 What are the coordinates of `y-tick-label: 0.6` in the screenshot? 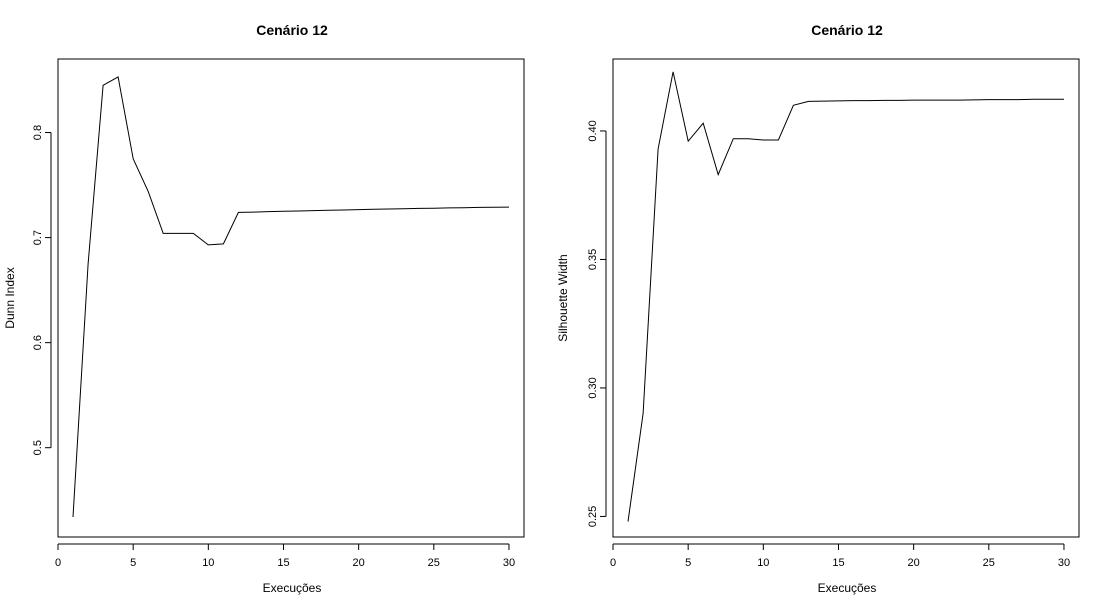 It's located at (38, 342).